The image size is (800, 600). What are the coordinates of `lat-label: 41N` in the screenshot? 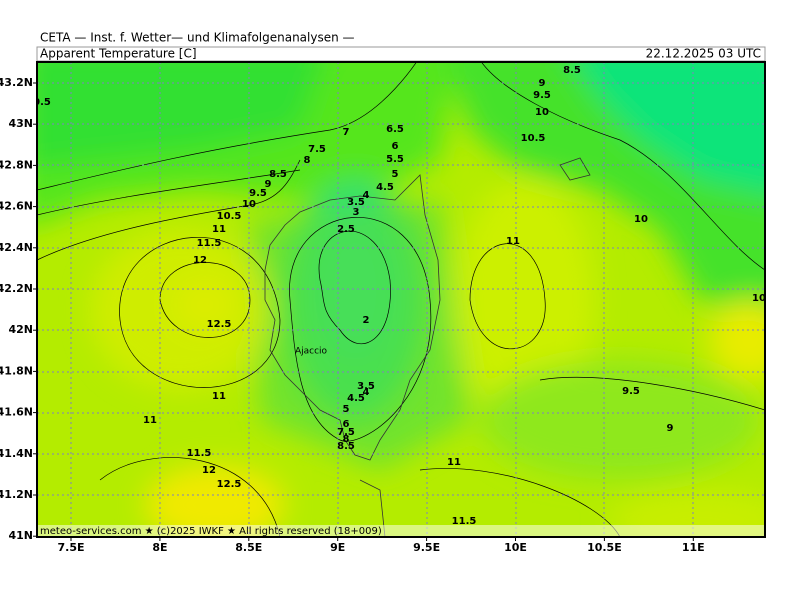 It's located at (20, 535).